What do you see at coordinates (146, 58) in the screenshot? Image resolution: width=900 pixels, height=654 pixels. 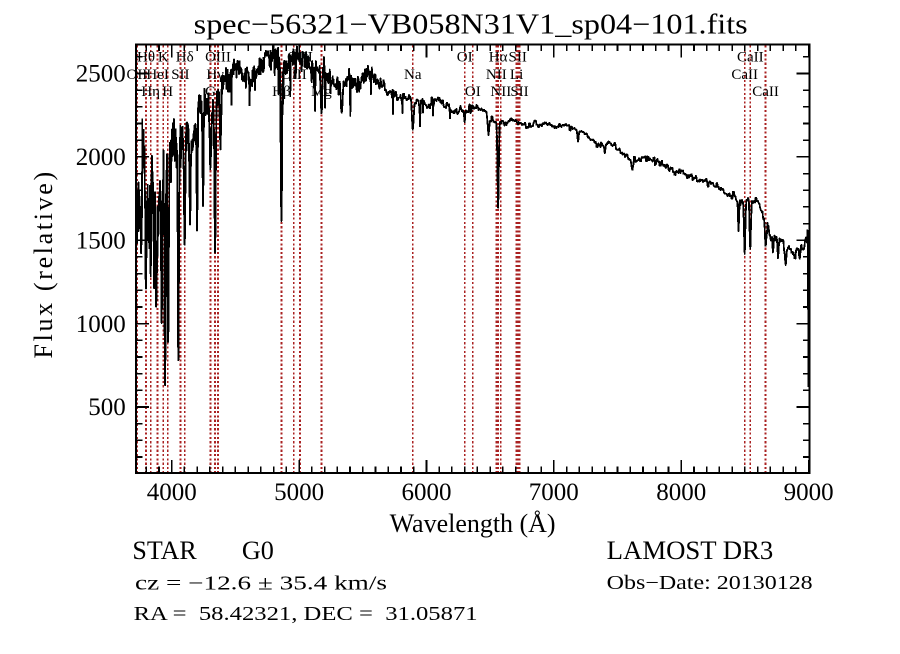 I see `svg-text: Hθ` at bounding box center [146, 58].